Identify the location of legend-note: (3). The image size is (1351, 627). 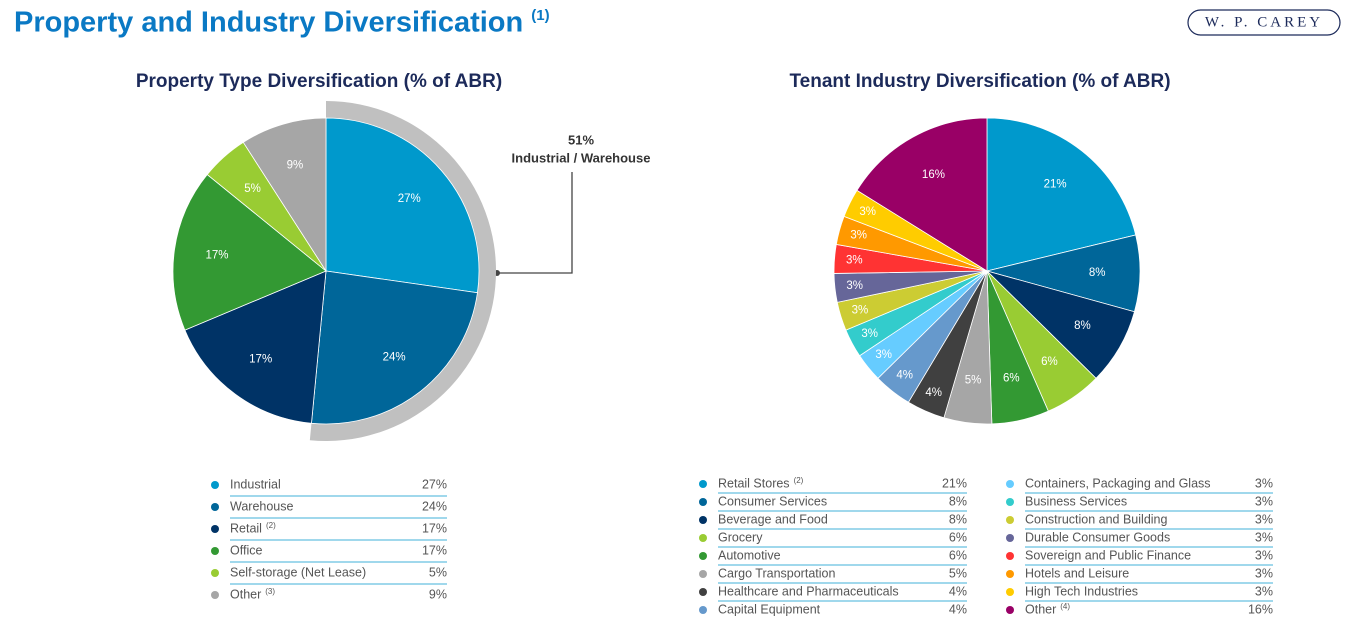
(270, 591).